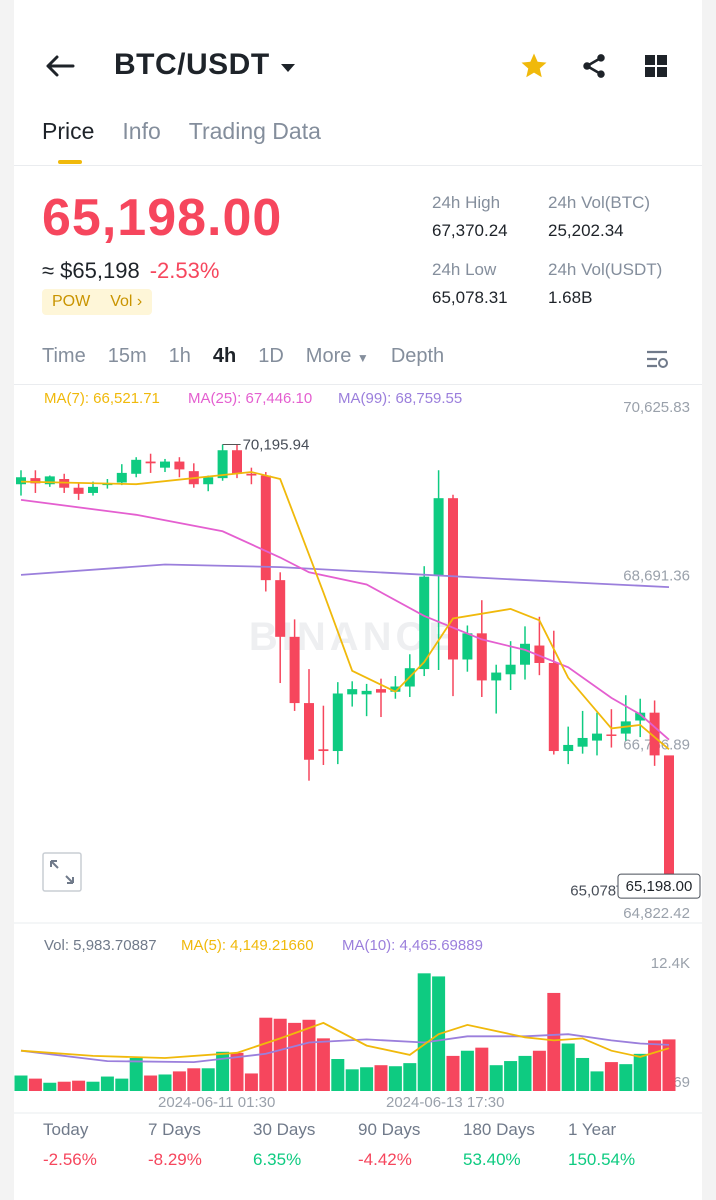 The height and width of the screenshot is (1200, 716). Describe the element at coordinates (656, 66) in the screenshot. I see `grid-icon` at that location.